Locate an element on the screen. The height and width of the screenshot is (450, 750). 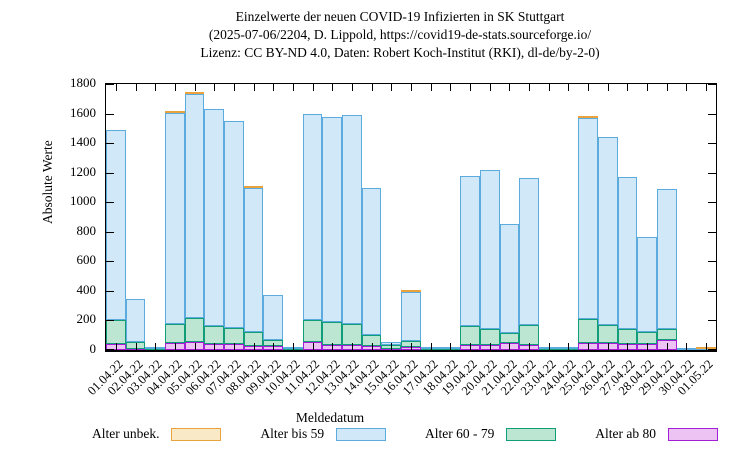
legend-item: Alter 60 - 79 is located at coordinates (491, 434).